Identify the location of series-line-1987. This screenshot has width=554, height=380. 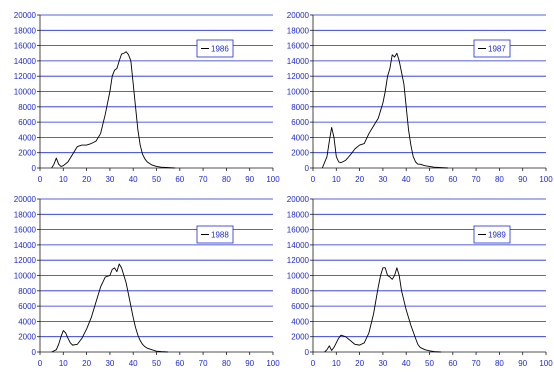
(385, 110).